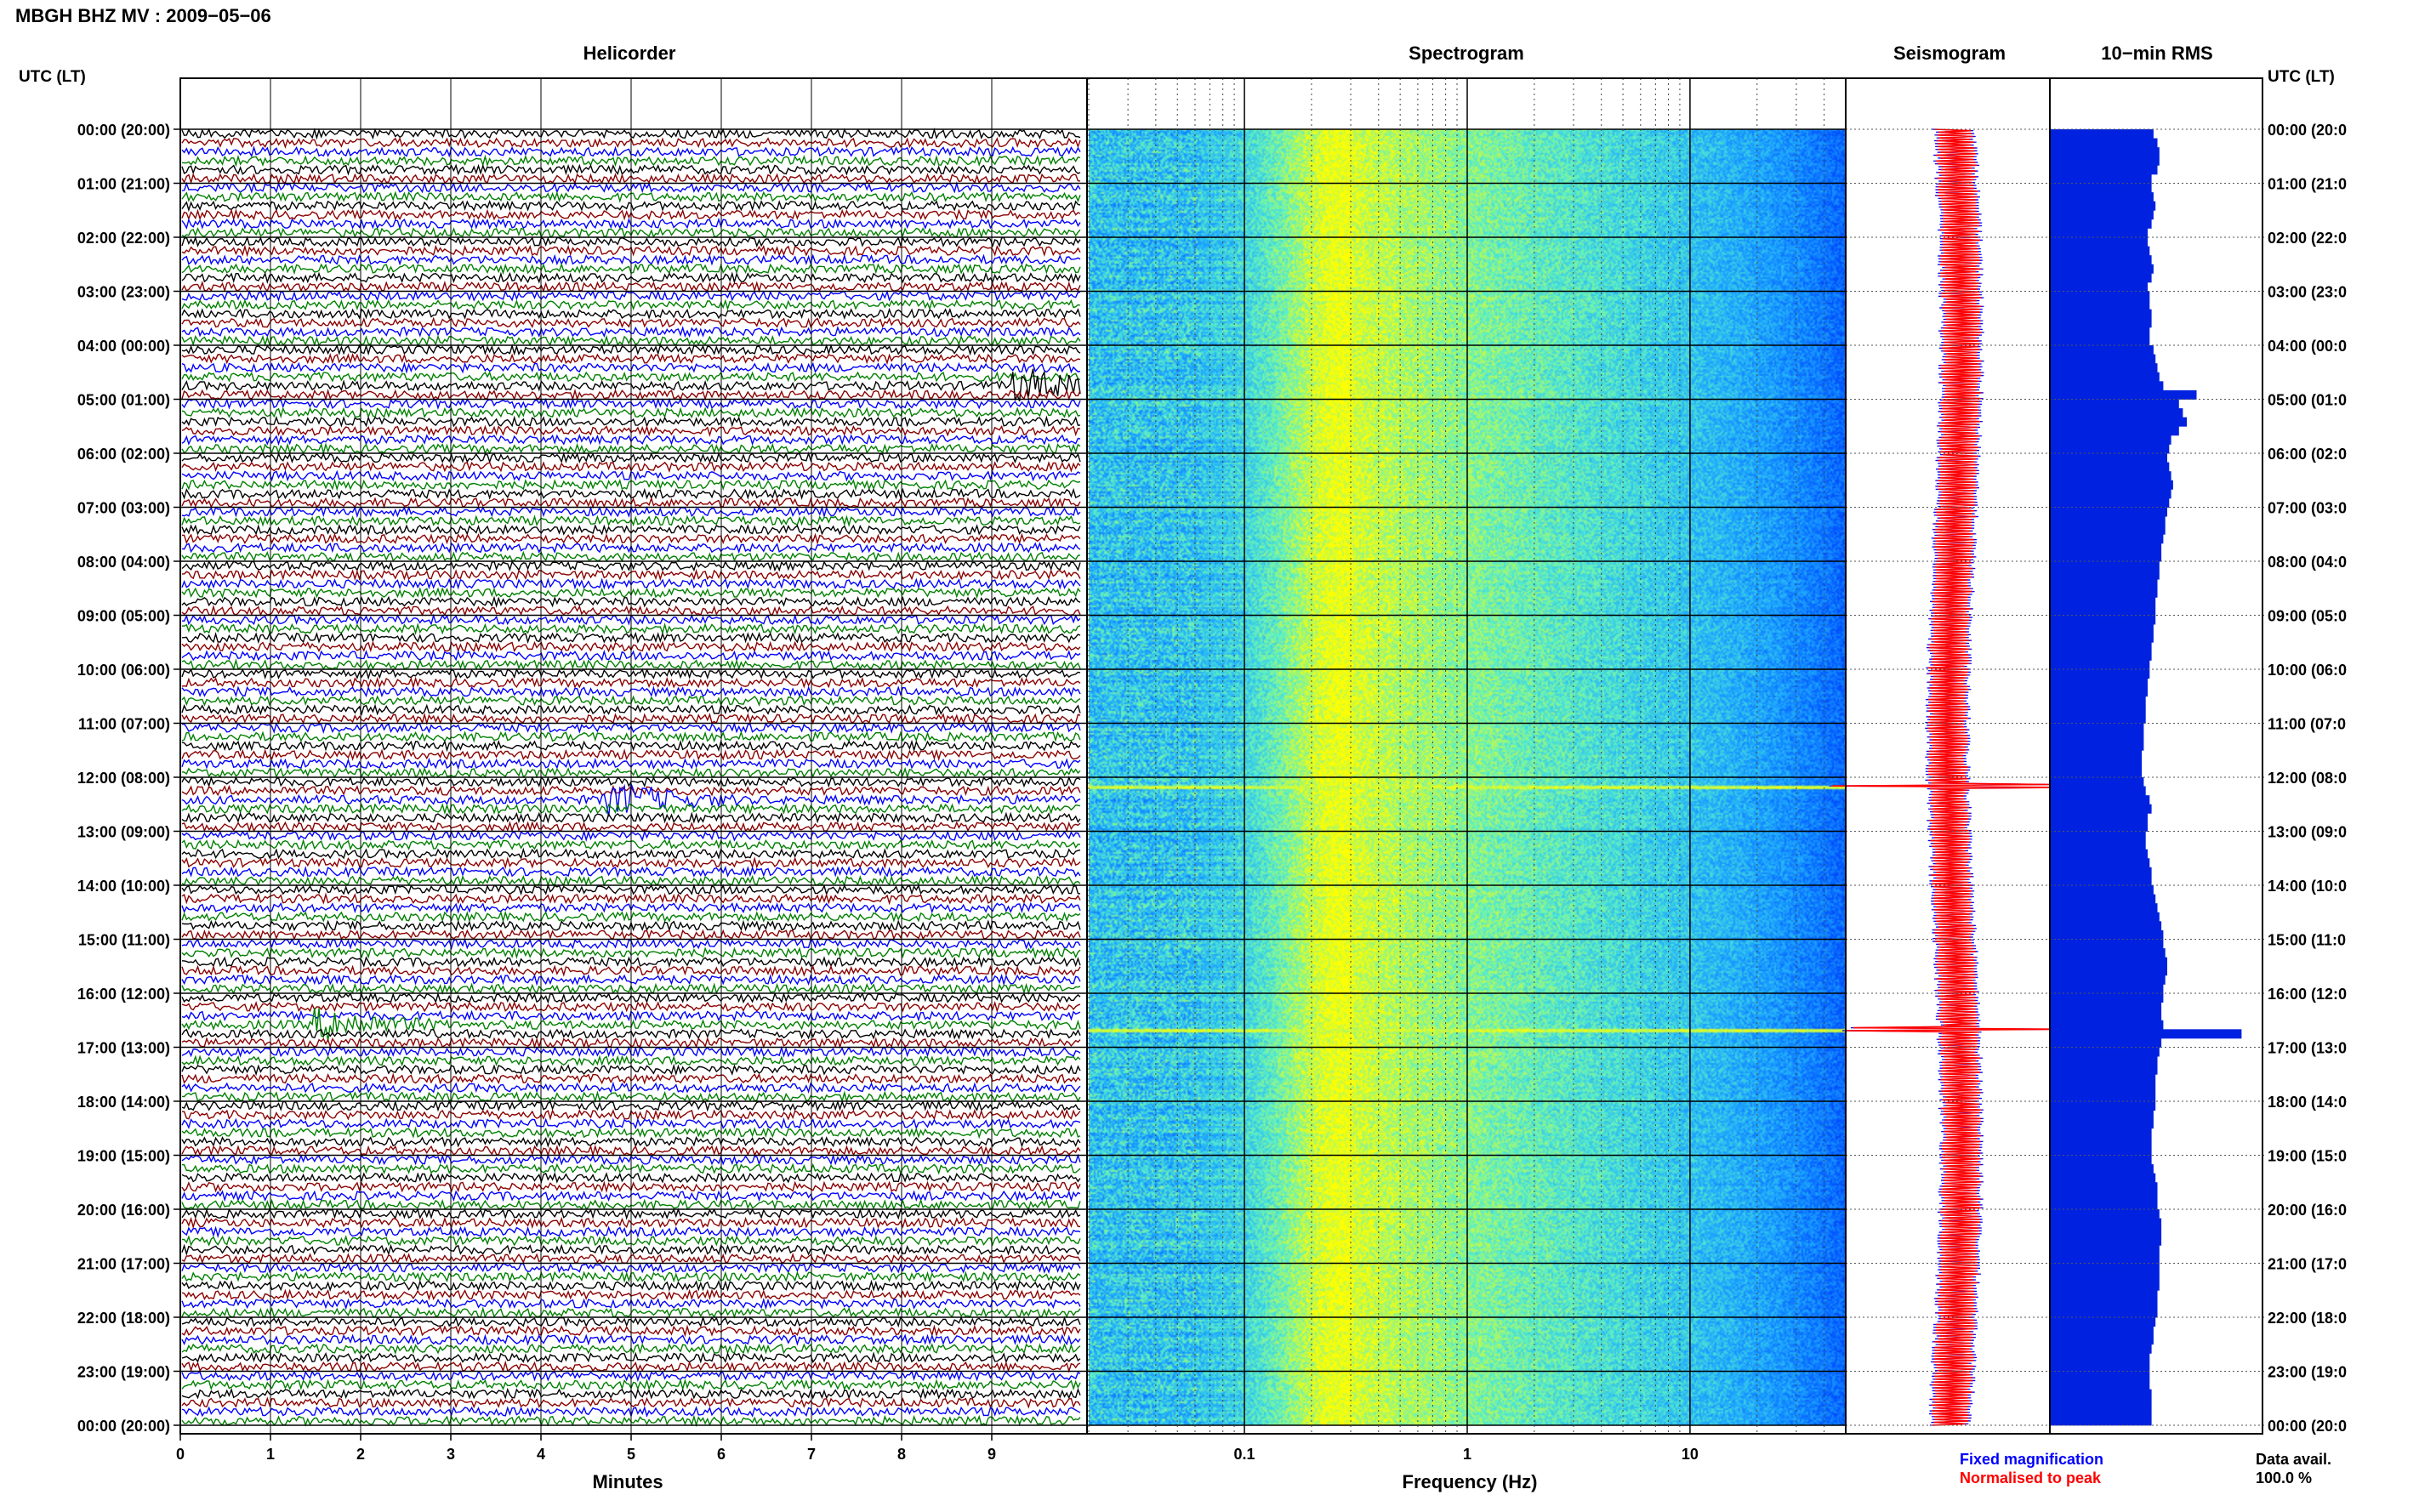 This screenshot has height=1512, width=2419. Describe the element at coordinates (1244, 1454) in the screenshot. I see `frequency-tick-label: 0.1` at that location.